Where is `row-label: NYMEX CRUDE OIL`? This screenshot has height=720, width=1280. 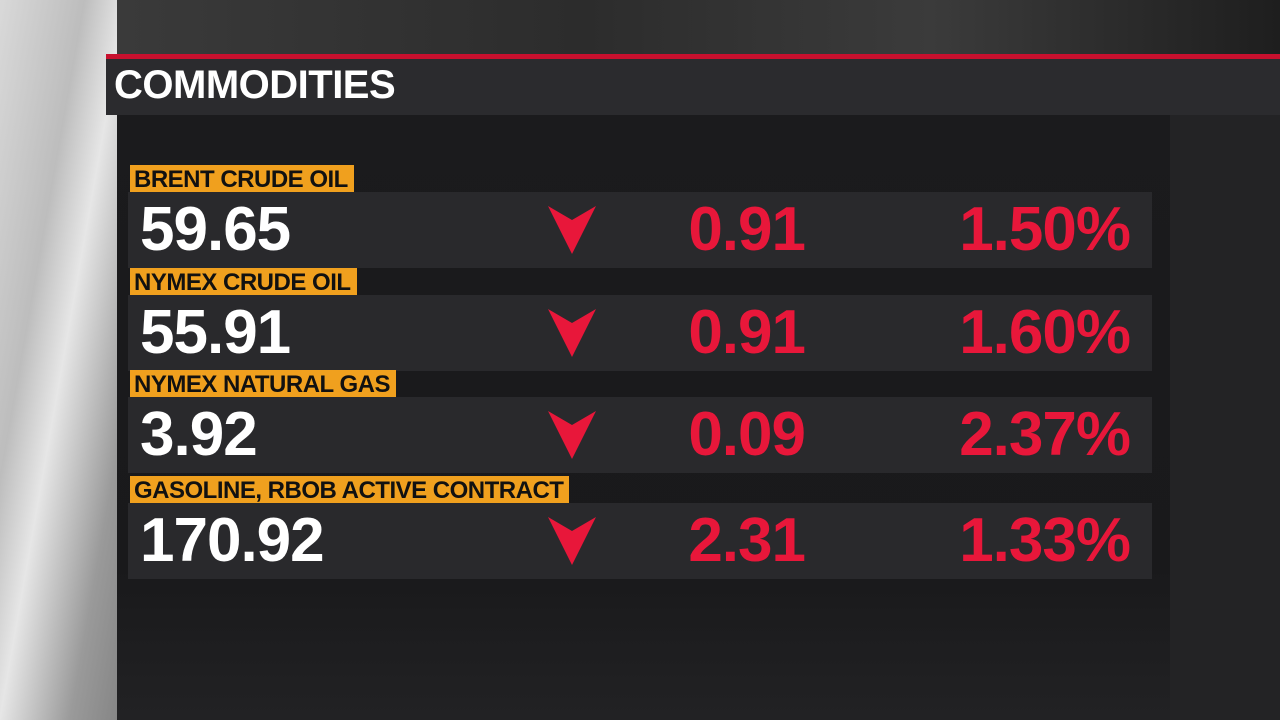
row-label: NYMEX CRUDE OIL is located at coordinates (243, 282).